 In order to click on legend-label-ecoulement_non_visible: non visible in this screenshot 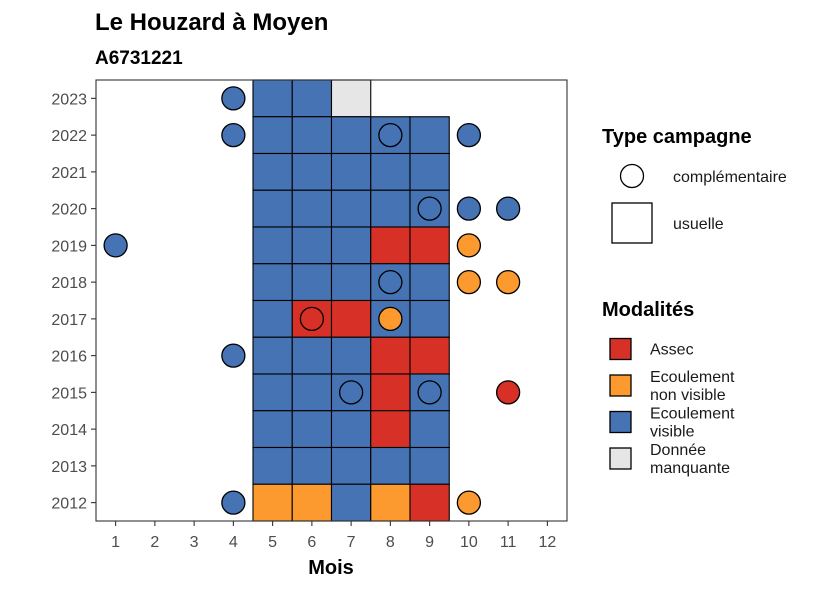, I will do `click(688, 395)`.